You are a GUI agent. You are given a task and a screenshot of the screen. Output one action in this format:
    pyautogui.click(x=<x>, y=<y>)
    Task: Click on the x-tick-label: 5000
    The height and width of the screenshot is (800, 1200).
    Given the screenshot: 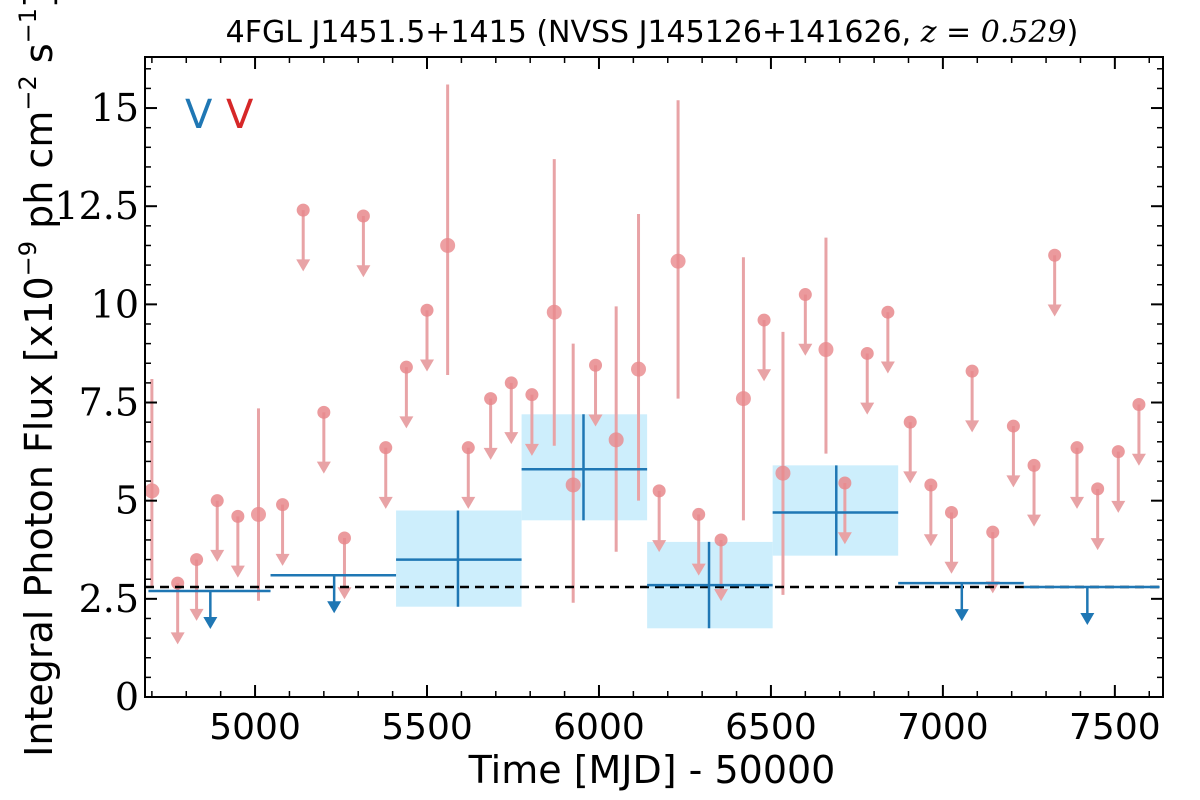 What is the action you would take?
    pyautogui.click(x=255, y=727)
    